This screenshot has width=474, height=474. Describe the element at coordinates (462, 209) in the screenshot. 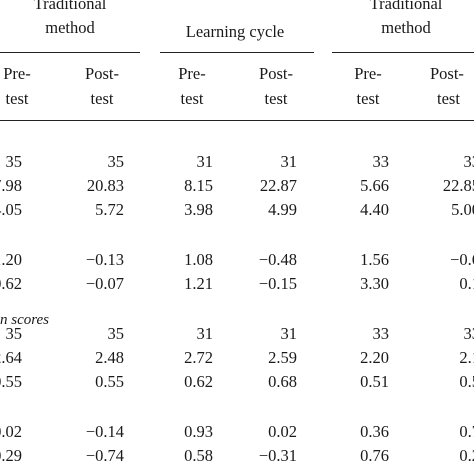

I see `table-cell: 5.00` at that location.